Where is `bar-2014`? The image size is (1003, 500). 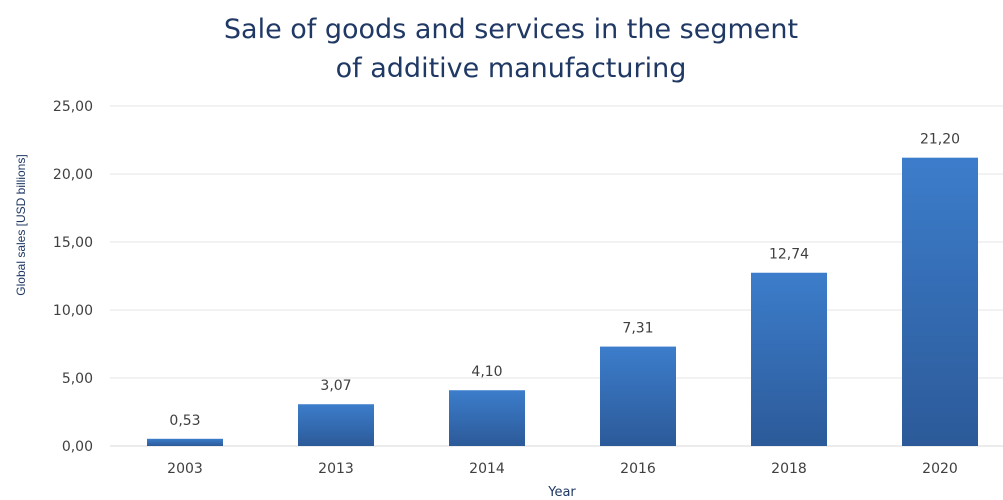
bar-2014 is located at coordinates (487, 418).